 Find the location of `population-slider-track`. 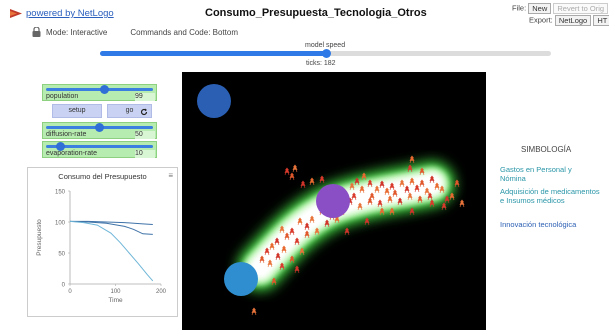

population-slider-track is located at coordinates (99, 89).